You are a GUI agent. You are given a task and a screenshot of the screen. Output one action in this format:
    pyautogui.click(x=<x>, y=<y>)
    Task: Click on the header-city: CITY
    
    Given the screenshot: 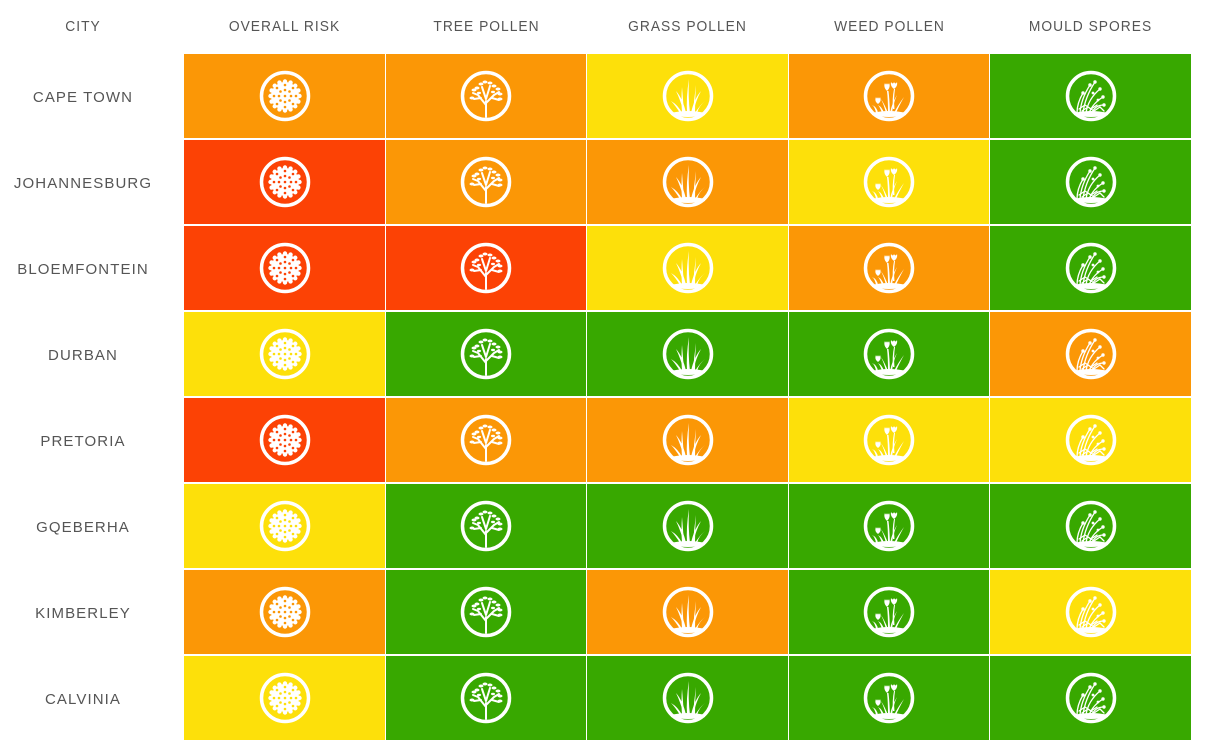 What is the action you would take?
    pyautogui.click(x=83, y=26)
    